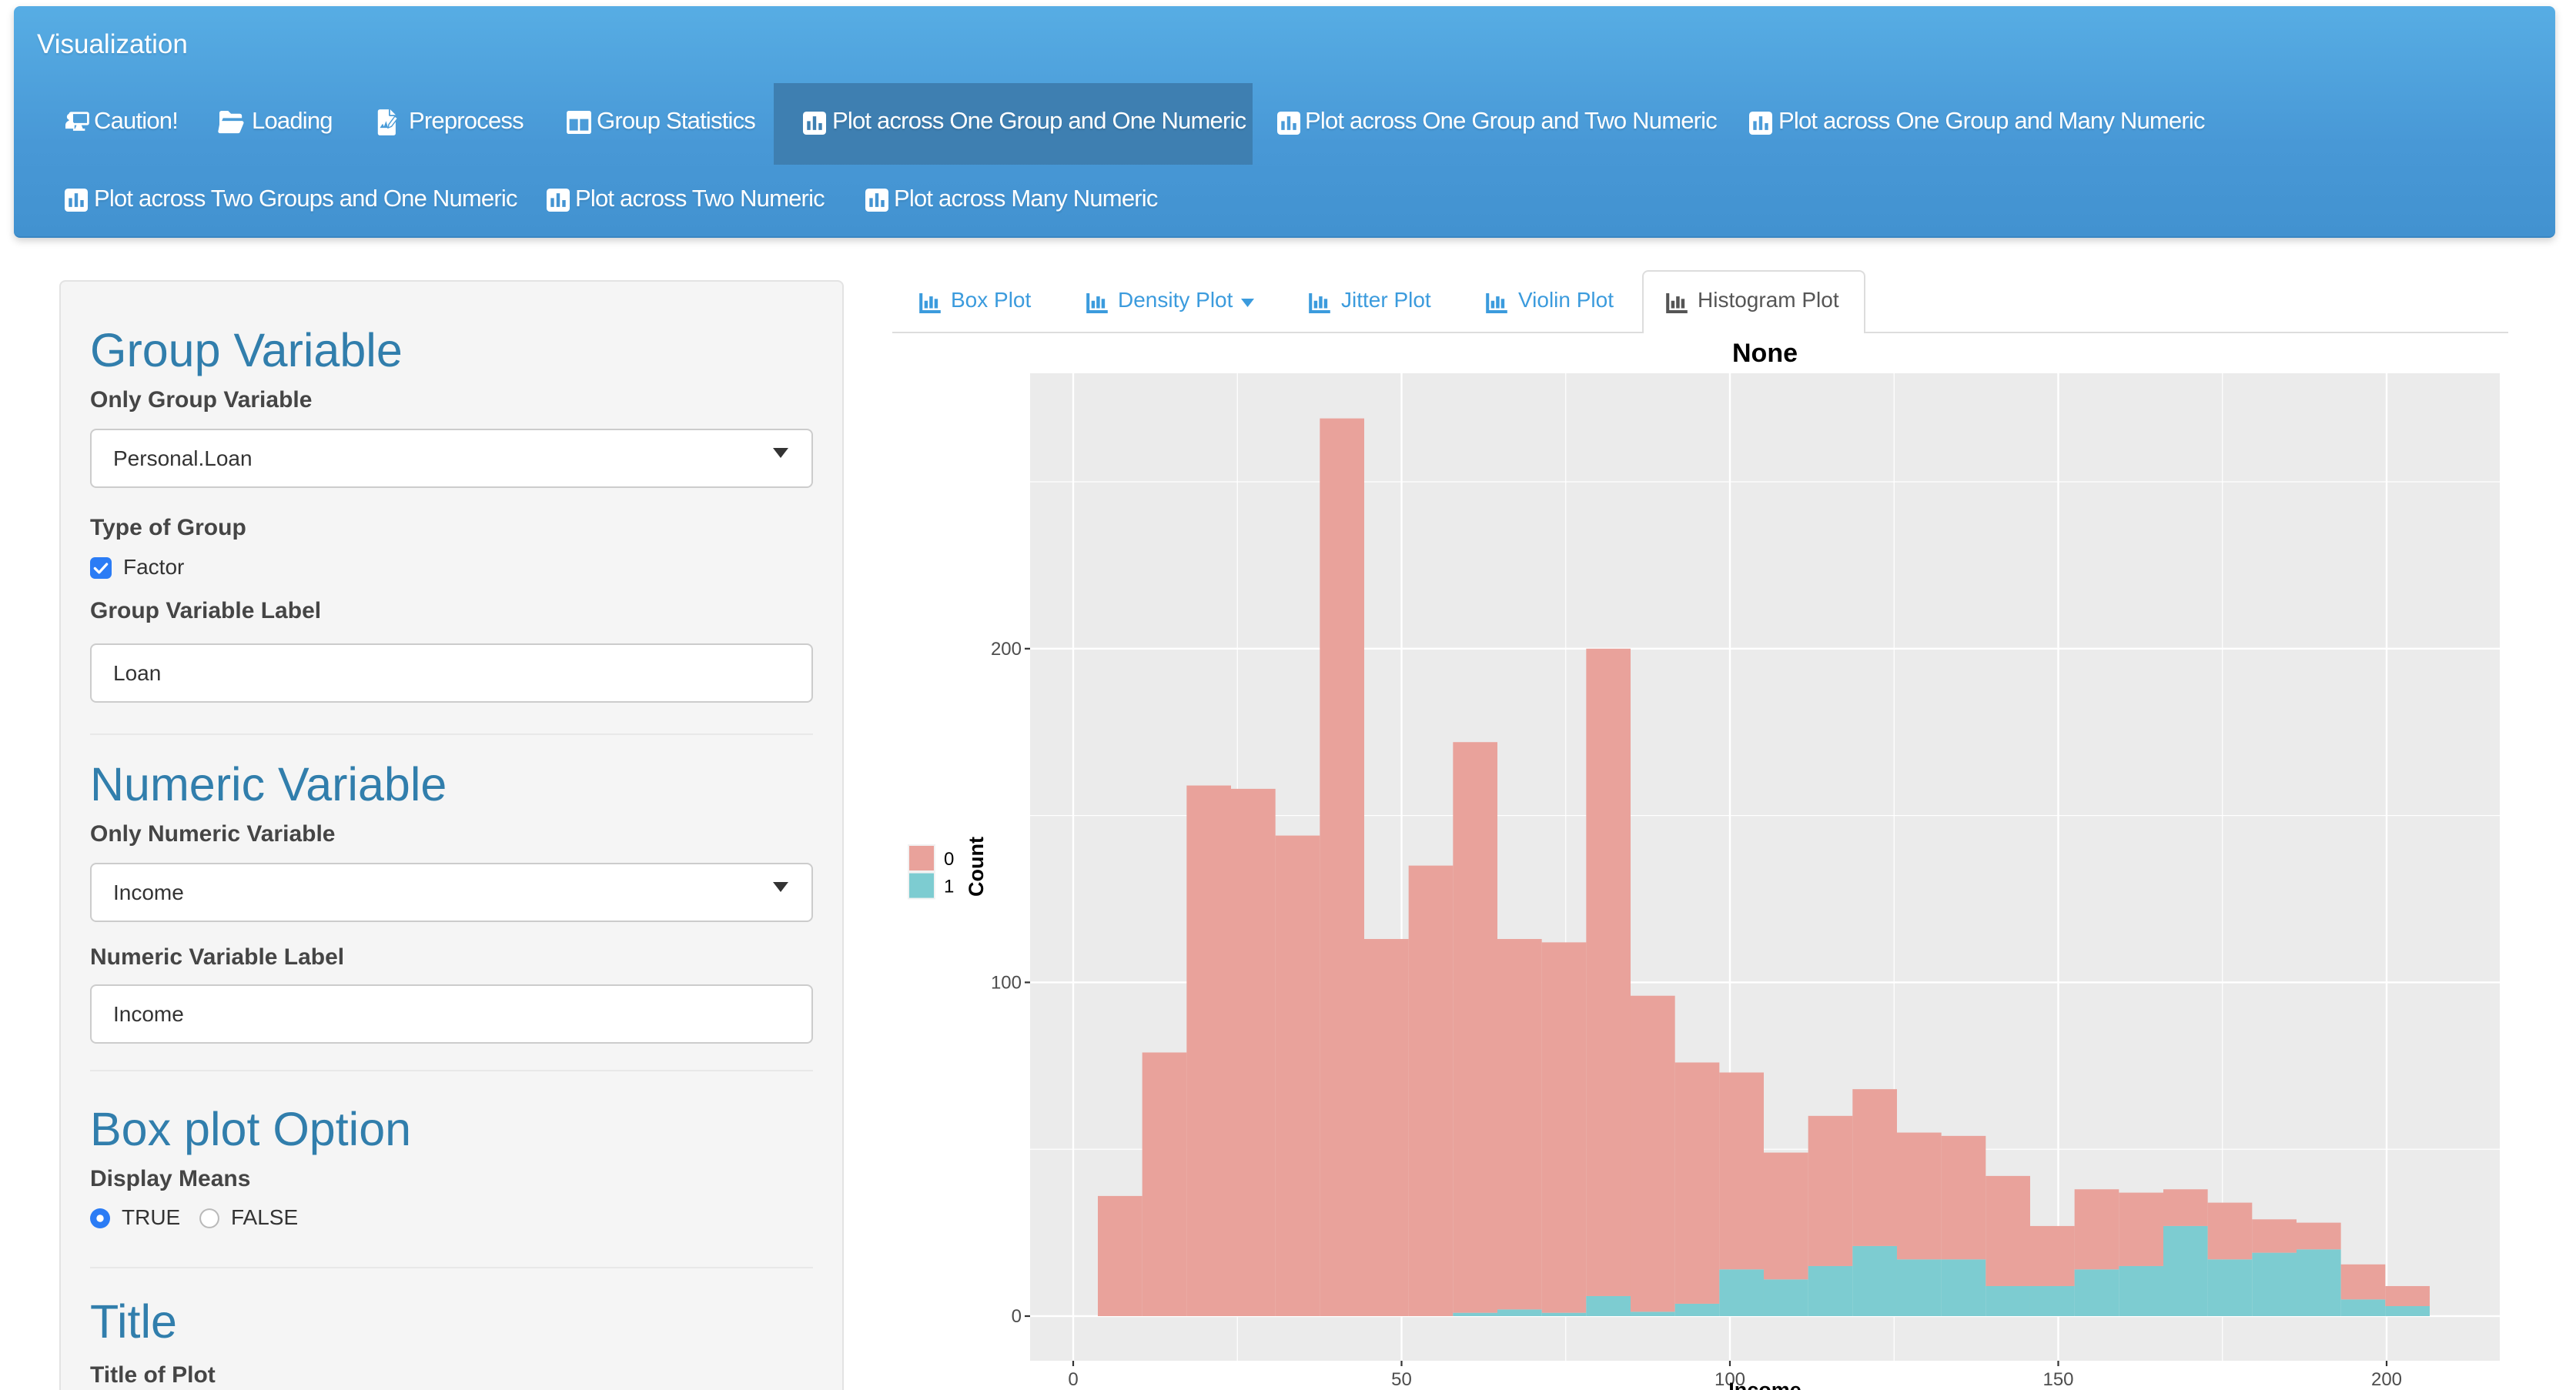 The image size is (2576, 1390). I want to click on svg-text: 1, so click(949, 887).